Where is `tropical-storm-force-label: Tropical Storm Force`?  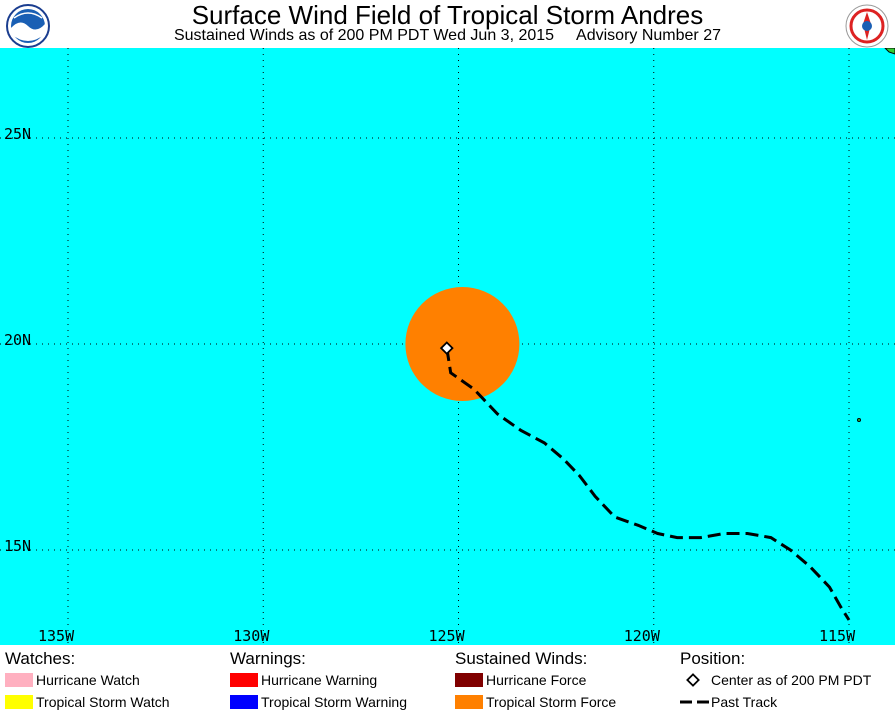 tropical-storm-force-label: Tropical Storm Force is located at coordinates (551, 702).